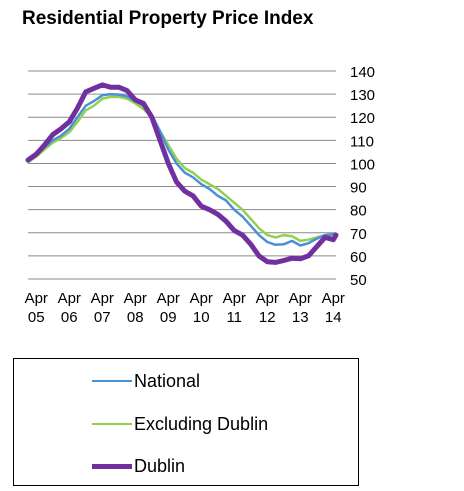 The height and width of the screenshot is (491, 464). I want to click on x-tick-label-2: Apr 07, so click(102, 308).